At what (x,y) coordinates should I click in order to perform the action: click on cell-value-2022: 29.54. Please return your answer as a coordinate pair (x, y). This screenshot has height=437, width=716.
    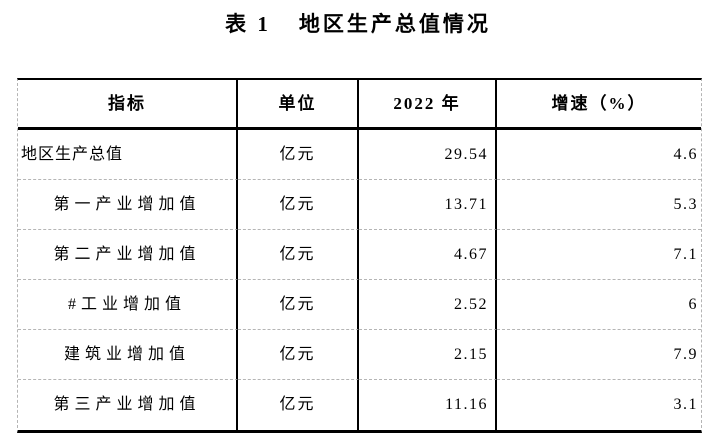
    Looking at the image, I should click on (428, 155).